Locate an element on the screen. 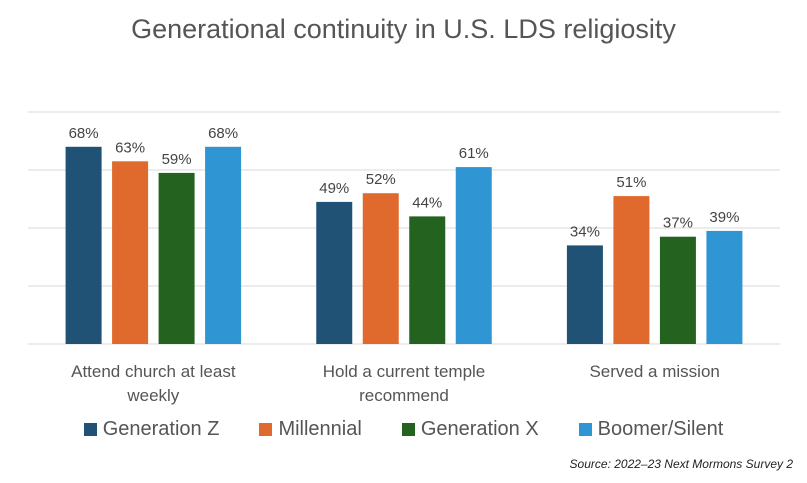 This screenshot has width=807, height=483. legend-item: Generation Z is located at coordinates (151, 429).